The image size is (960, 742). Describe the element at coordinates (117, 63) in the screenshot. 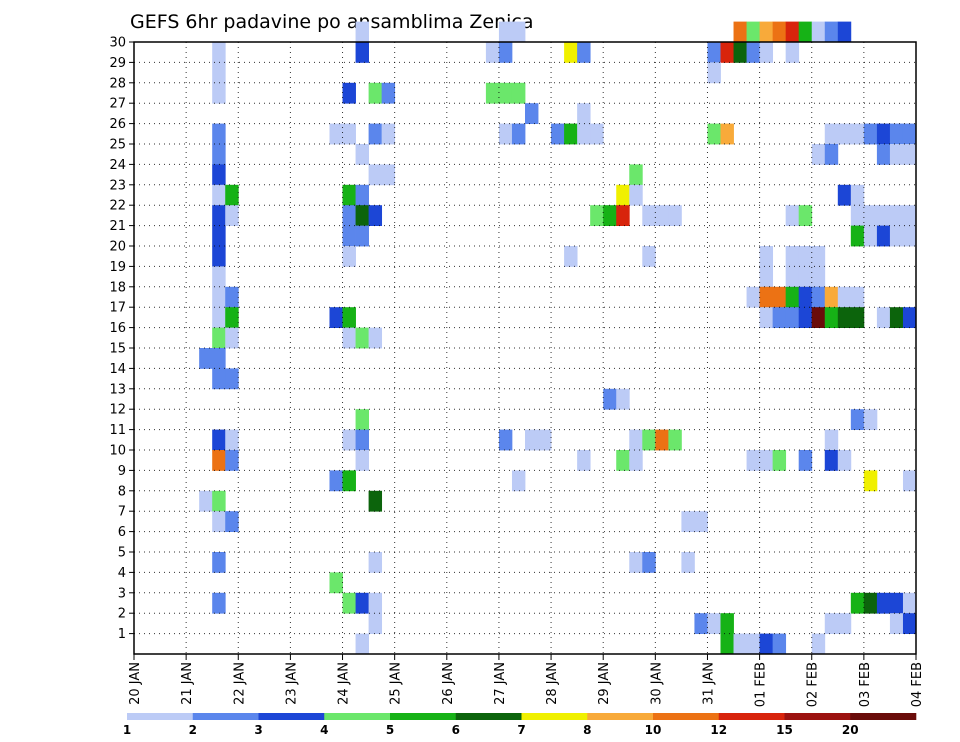

I see `y-tick-label: 29` at that location.